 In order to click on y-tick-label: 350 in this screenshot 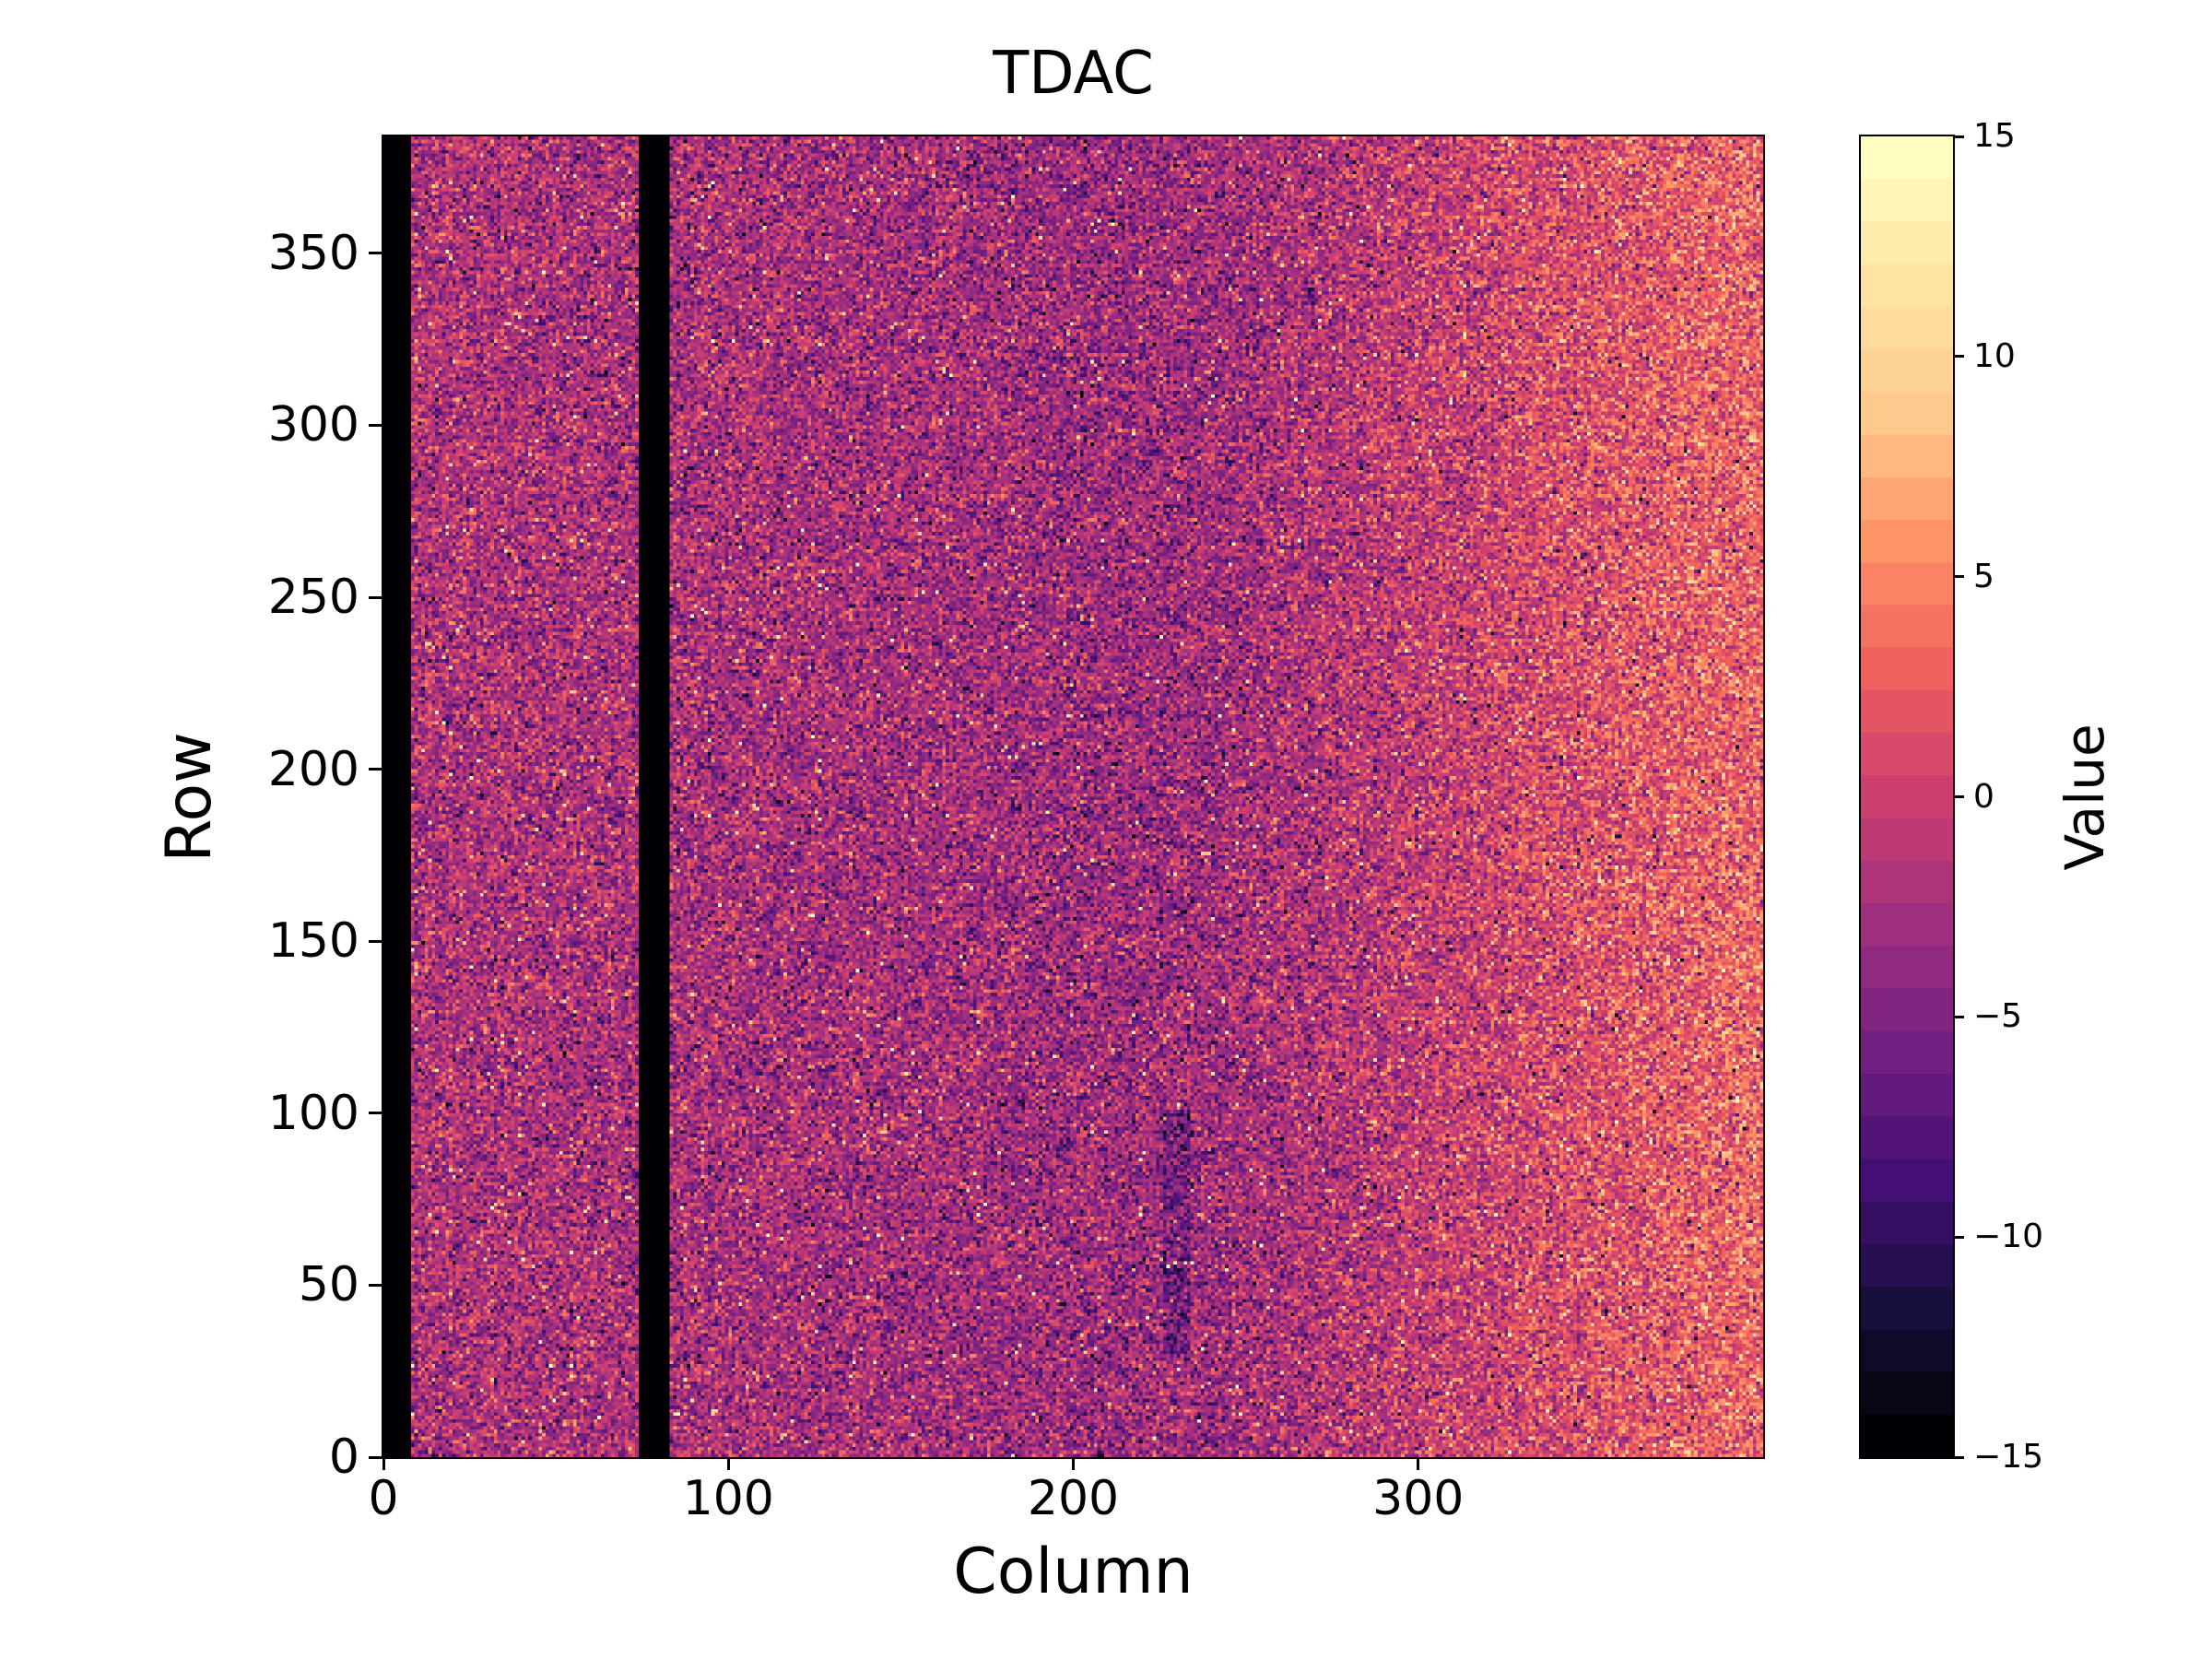, I will do `click(313, 253)`.